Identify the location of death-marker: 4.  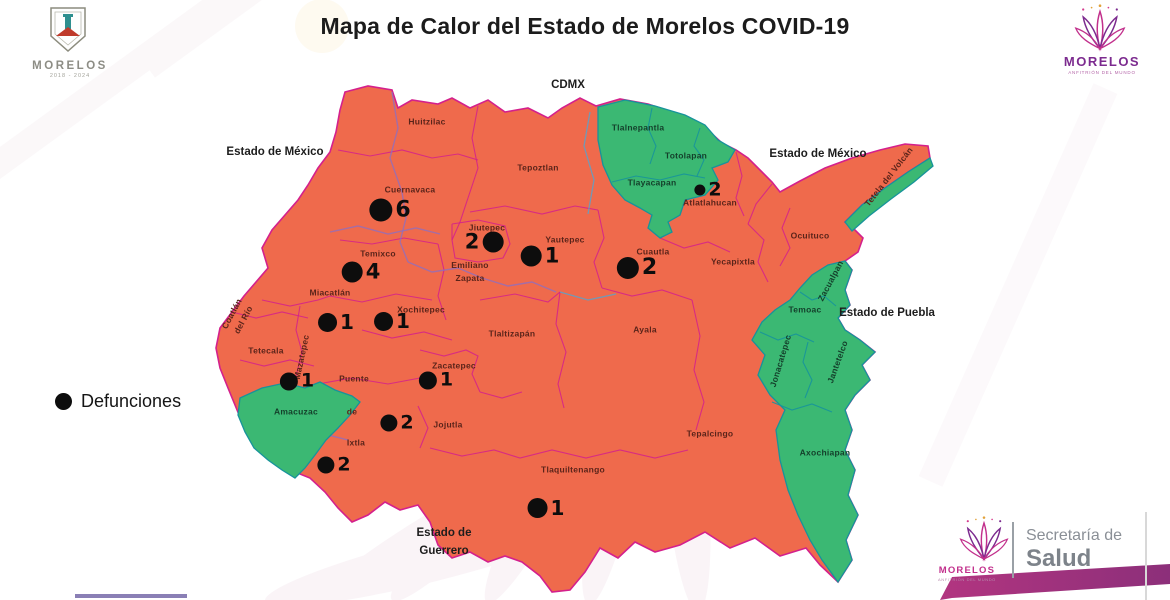
(361, 271).